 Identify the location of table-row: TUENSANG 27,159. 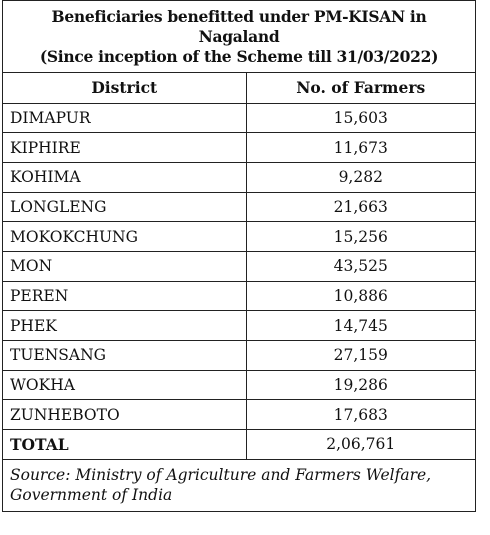
(239, 355).